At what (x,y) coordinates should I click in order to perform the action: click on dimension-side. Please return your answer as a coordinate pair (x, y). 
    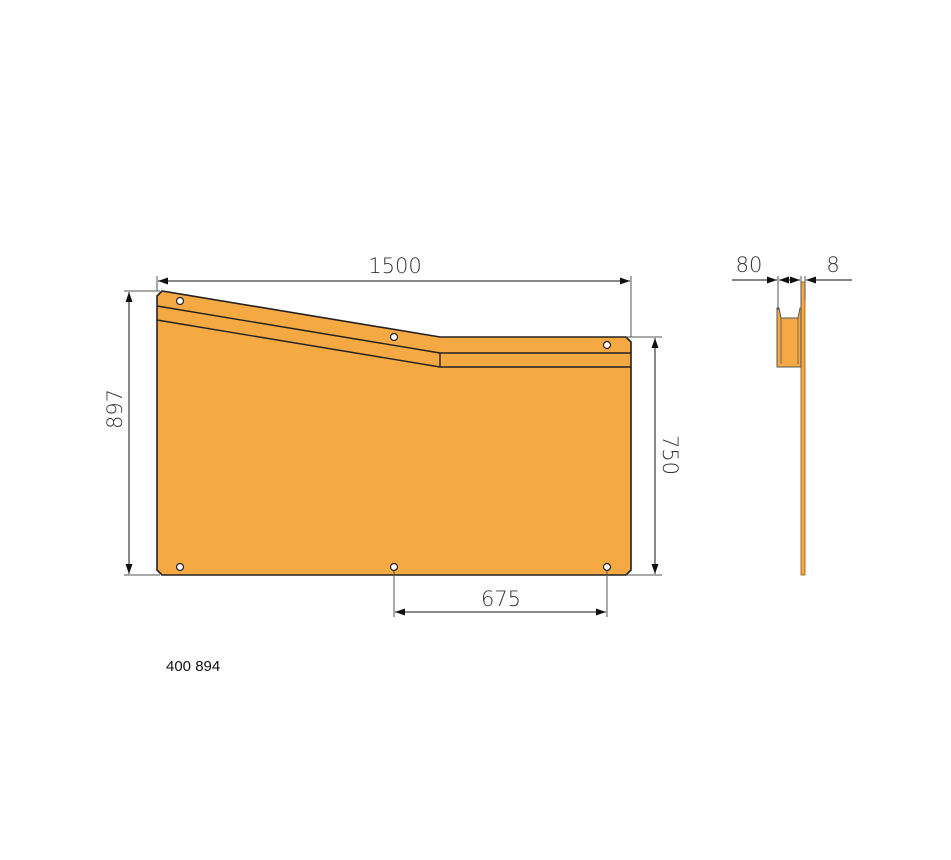
    Looking at the image, I should click on (792, 293).